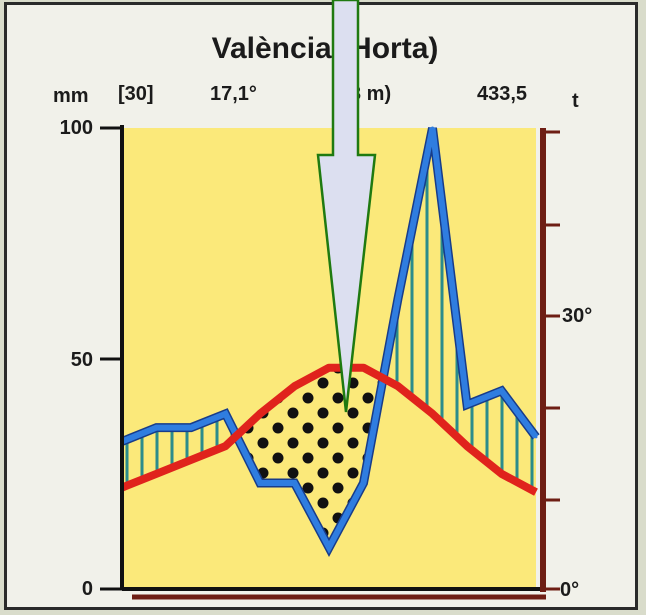 The image size is (646, 615). What do you see at coordinates (370, 94) in the screenshot?
I see `altitude: 3 m)` at bounding box center [370, 94].